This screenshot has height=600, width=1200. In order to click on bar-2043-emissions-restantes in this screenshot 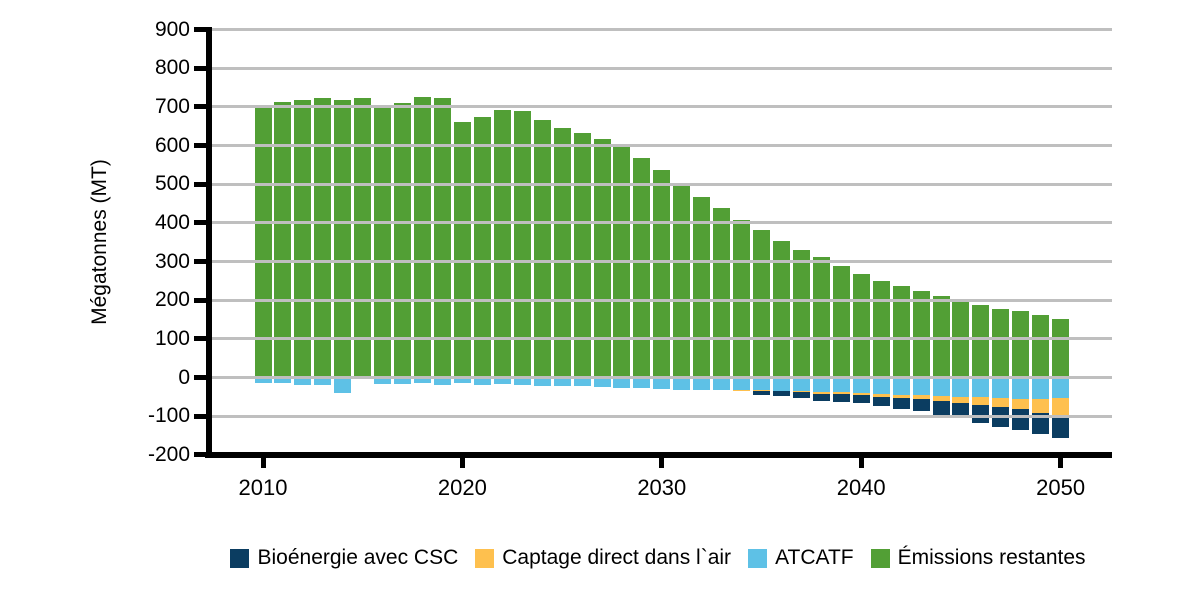, I will do `click(921, 334)`.